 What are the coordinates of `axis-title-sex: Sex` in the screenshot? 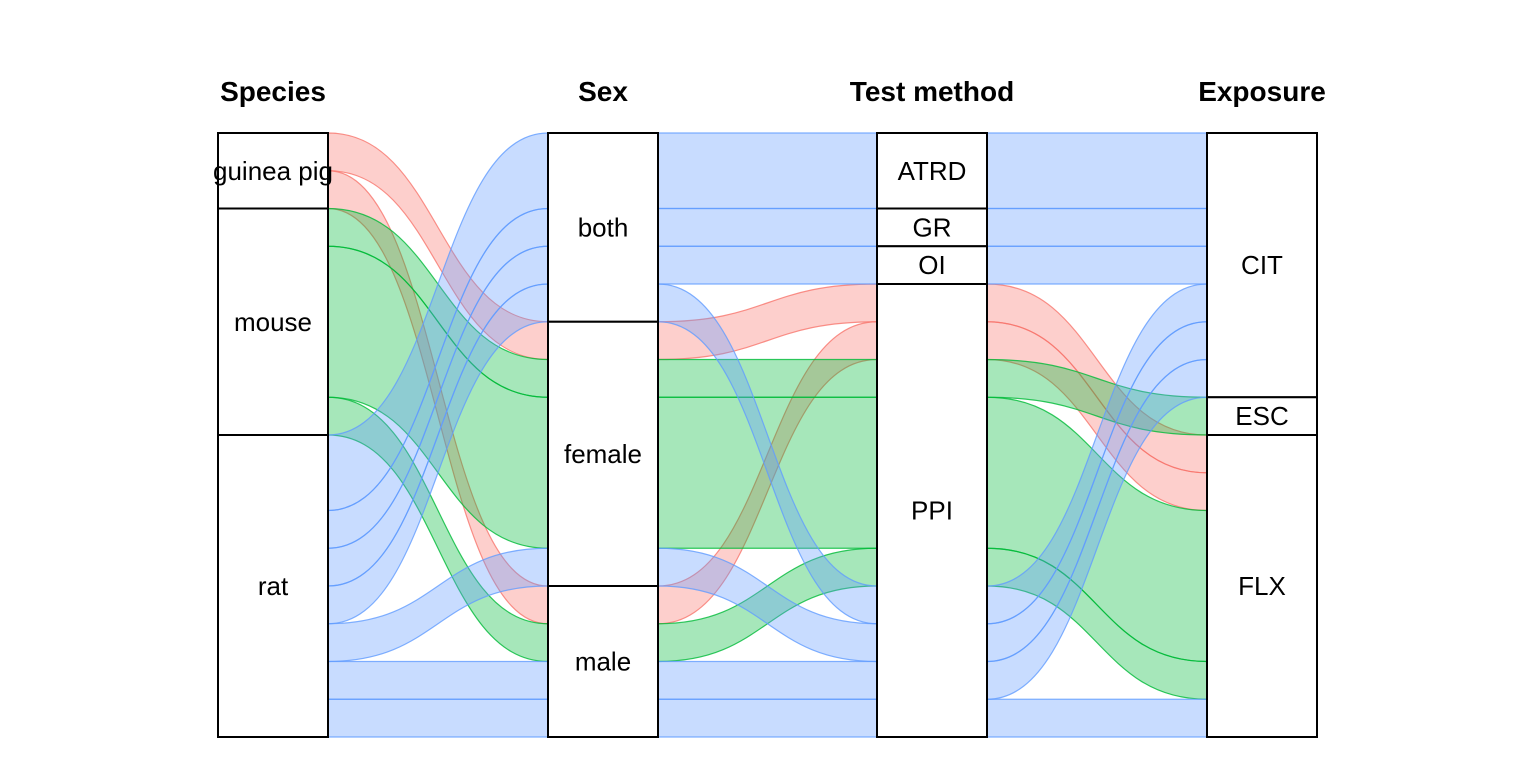 It's located at (603, 91).